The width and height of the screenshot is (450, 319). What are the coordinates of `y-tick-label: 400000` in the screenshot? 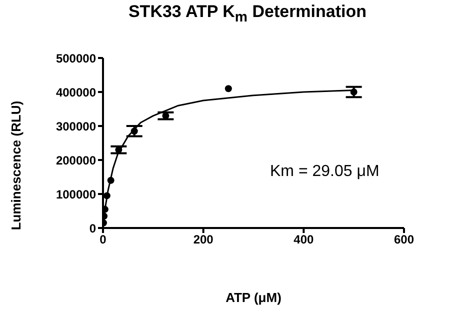 It's located at (76, 92).